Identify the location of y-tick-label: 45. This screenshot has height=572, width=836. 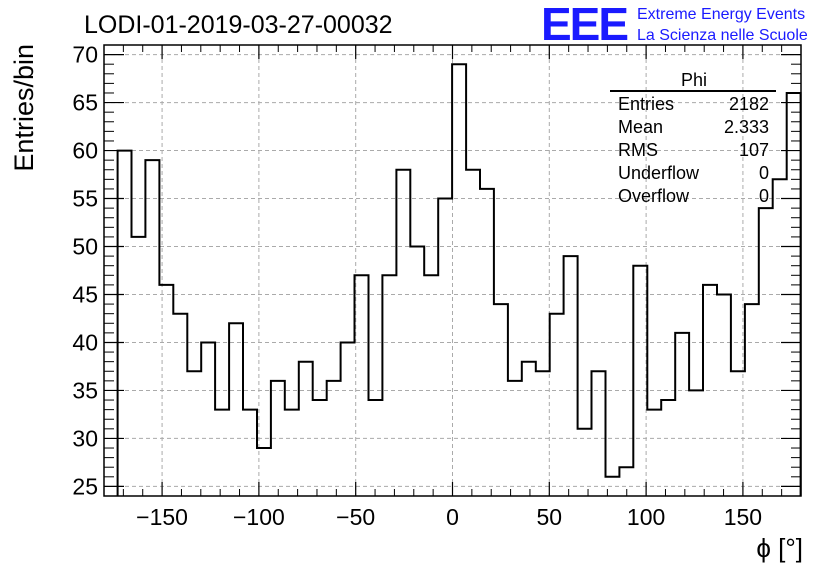
(85, 294).